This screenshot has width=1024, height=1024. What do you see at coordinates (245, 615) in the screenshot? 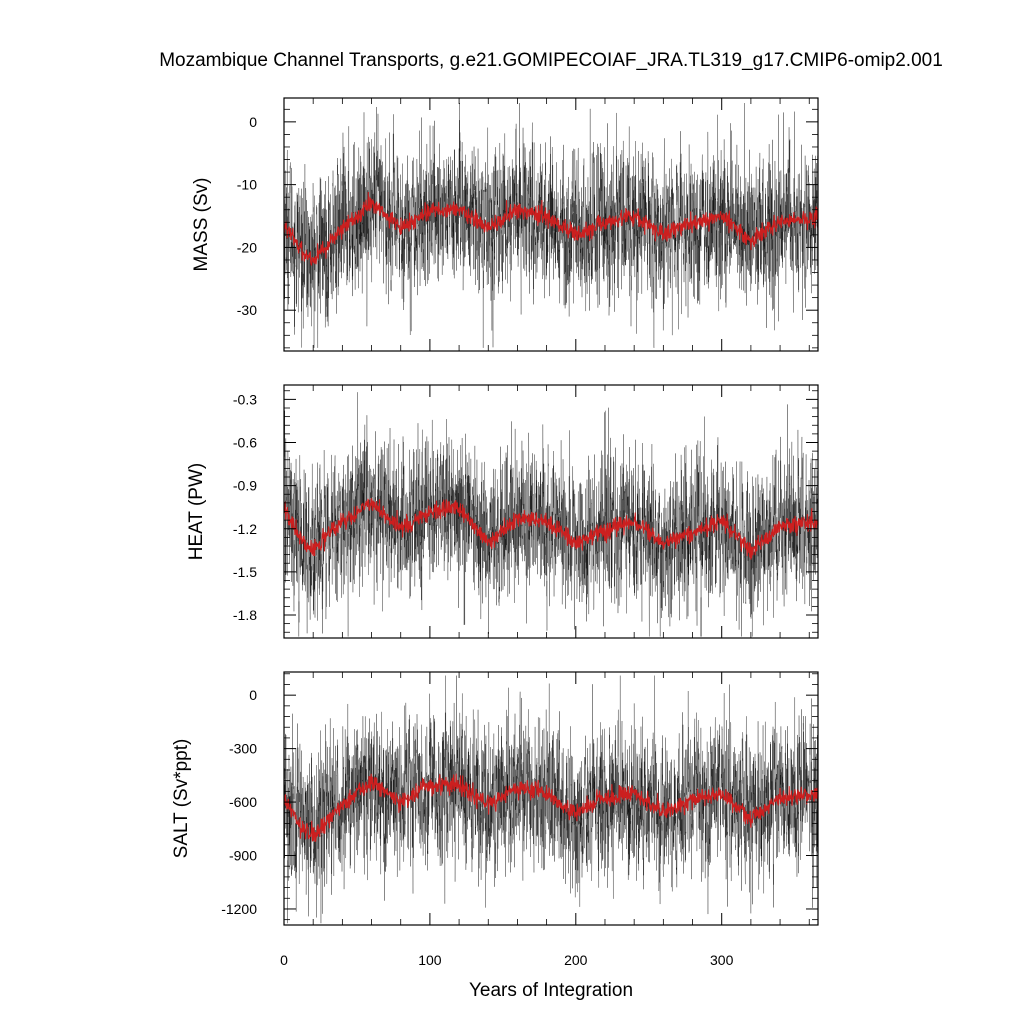
I see `heat-y-tick-label: -1.8` at bounding box center [245, 615].